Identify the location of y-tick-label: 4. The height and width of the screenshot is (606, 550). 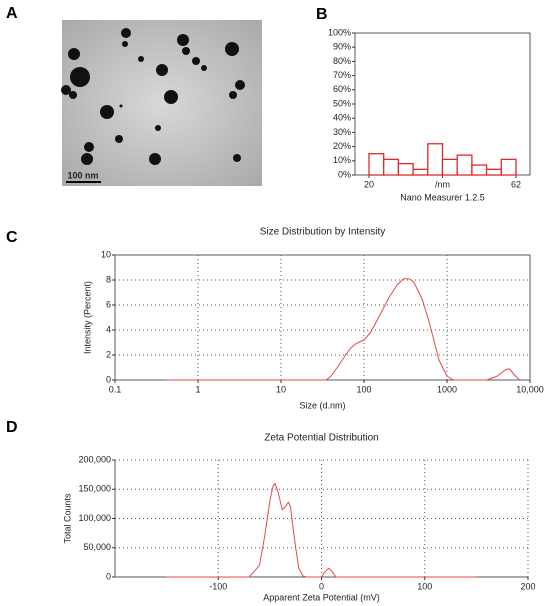
(108, 329).